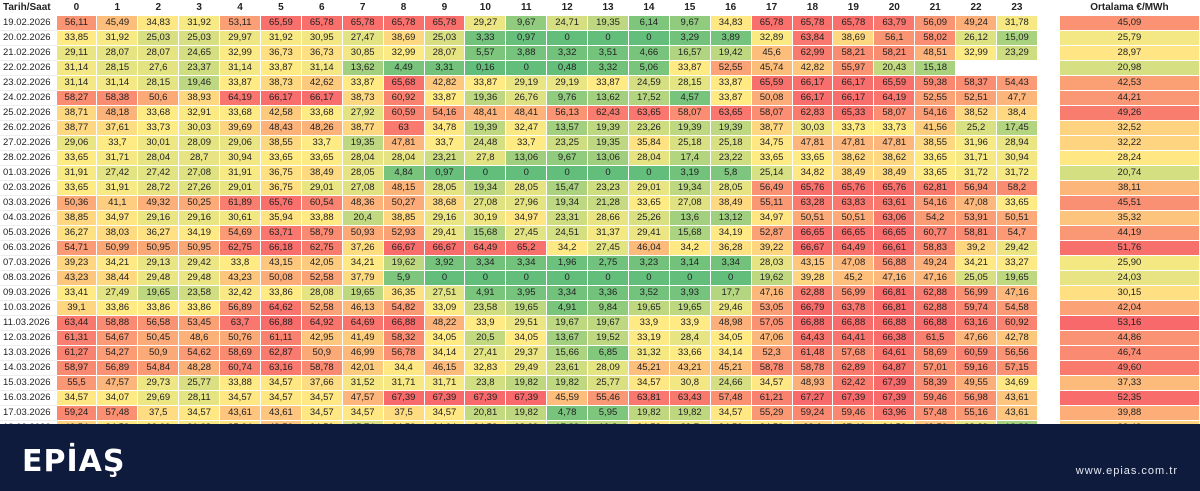 Image resolution: width=1200 pixels, height=491 pixels. I want to click on price-cell: 28,04, so click(362, 158).